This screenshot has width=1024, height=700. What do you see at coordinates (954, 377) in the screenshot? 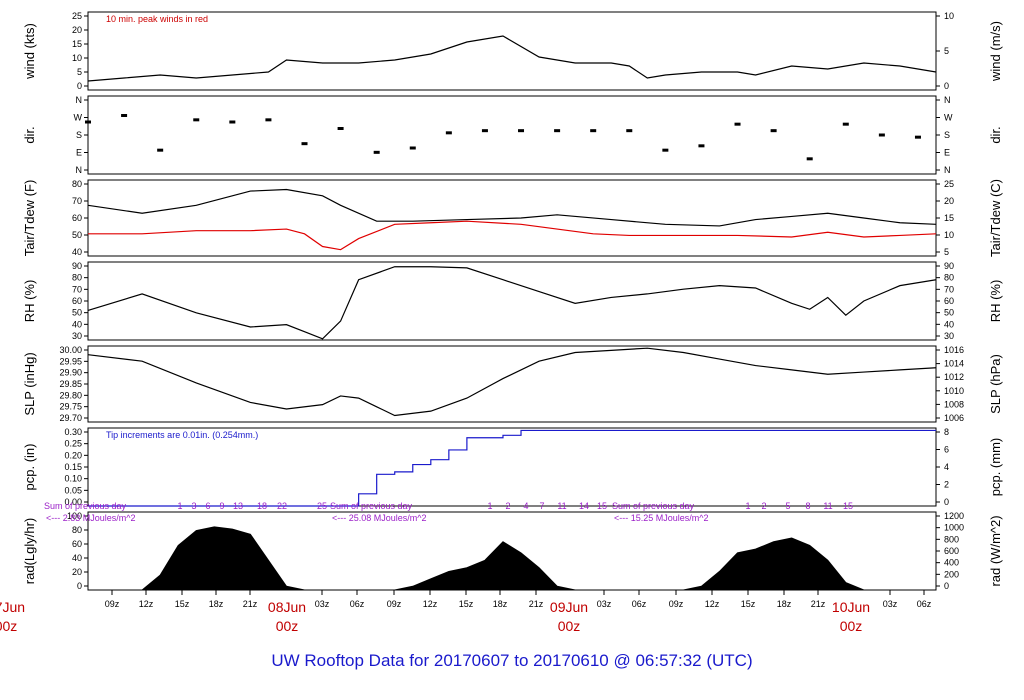
I see `right-tick-label: 1012` at bounding box center [954, 377].